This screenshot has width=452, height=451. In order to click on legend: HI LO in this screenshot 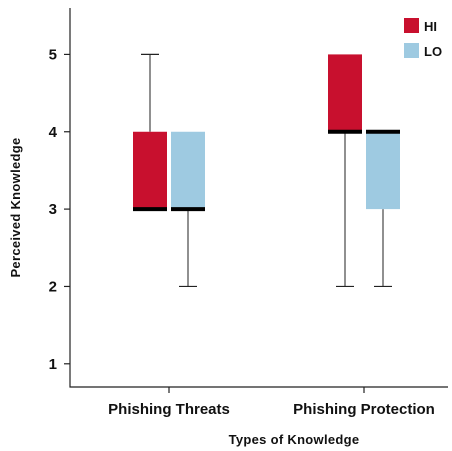, I will do `click(423, 38)`.